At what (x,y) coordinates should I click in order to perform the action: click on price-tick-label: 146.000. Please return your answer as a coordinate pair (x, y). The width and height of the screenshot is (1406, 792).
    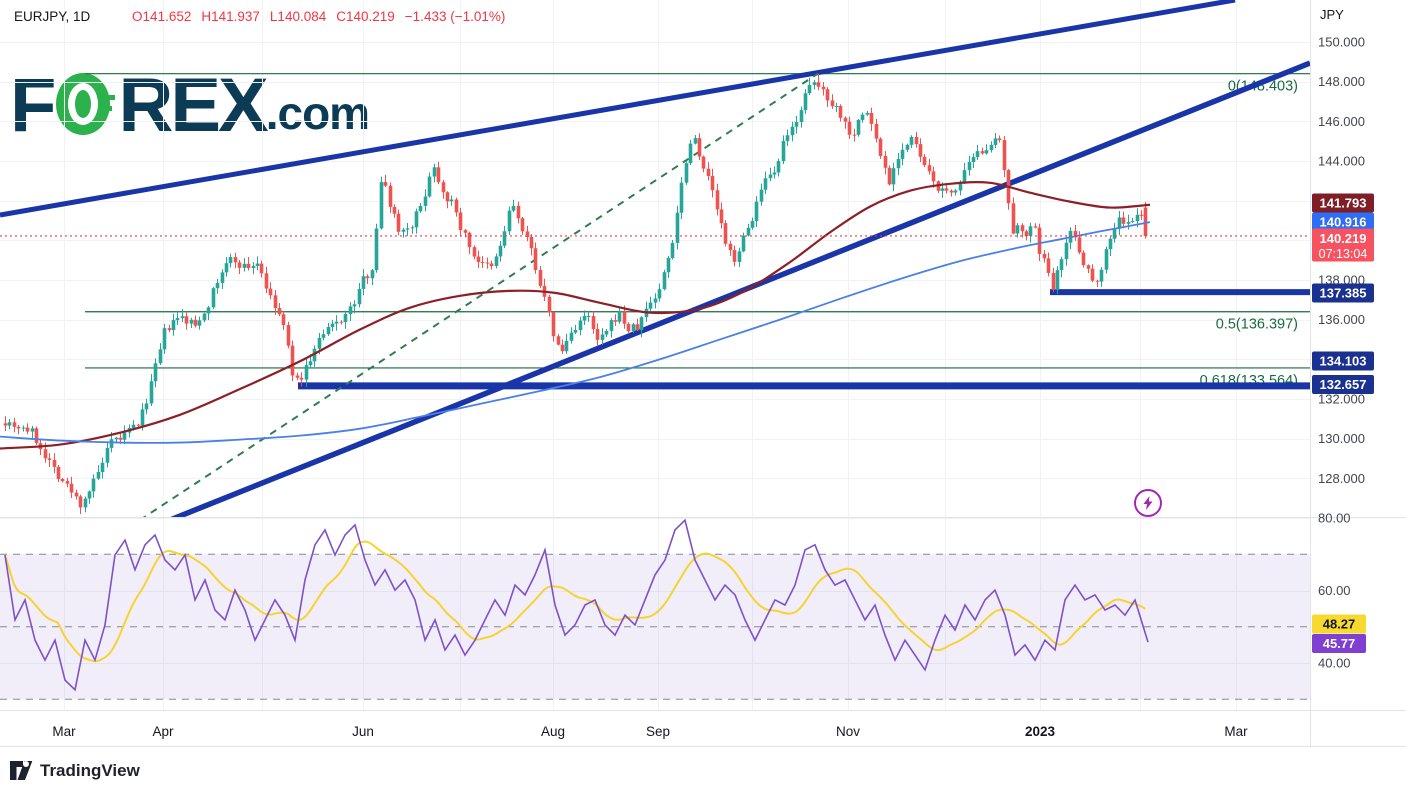
    Looking at the image, I should click on (1341, 121).